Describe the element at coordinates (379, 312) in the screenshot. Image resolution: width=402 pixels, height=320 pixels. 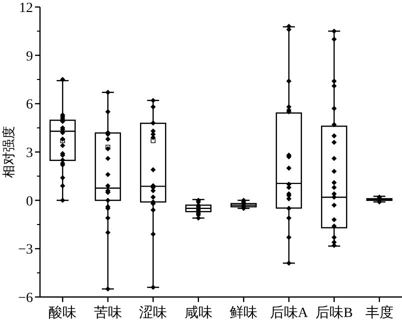
I see `x-tick-label: 丰度` at that location.